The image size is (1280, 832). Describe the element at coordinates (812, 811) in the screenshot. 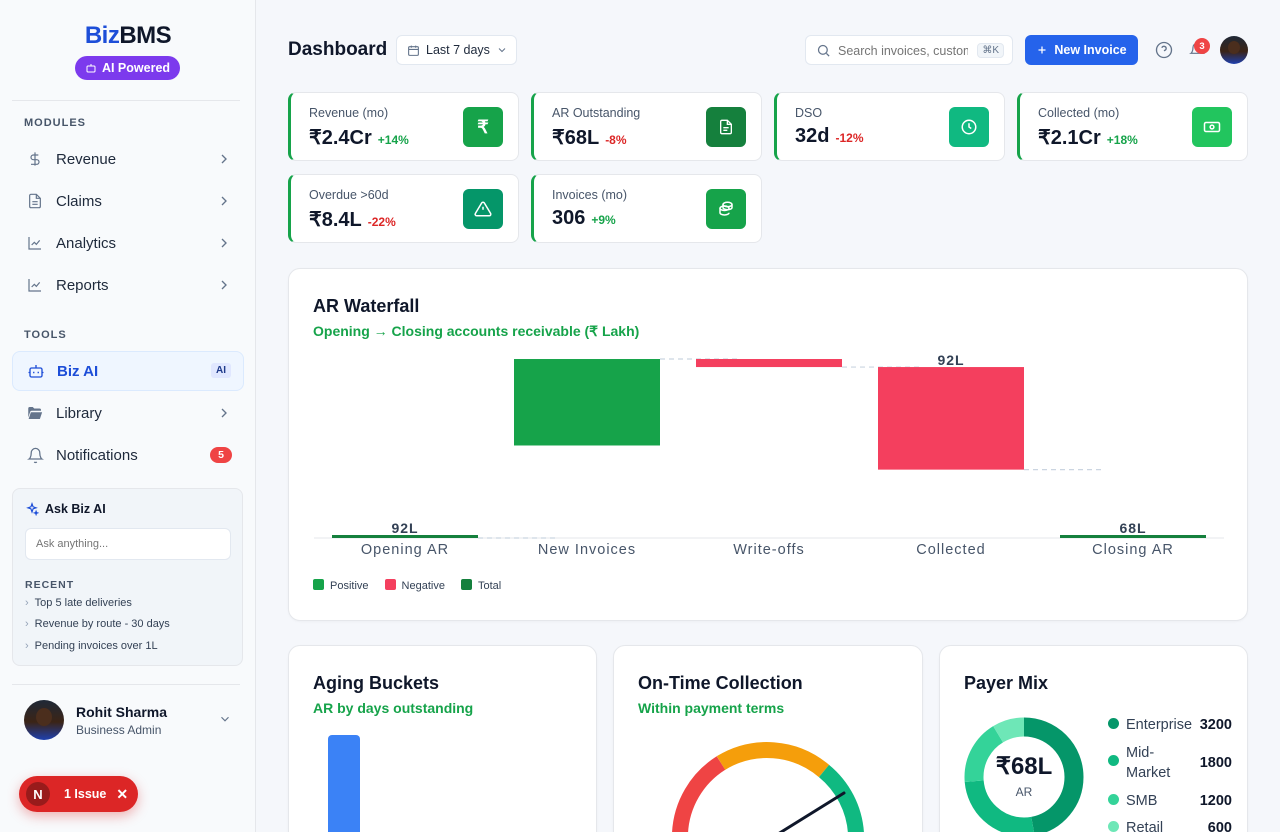

I see `gauge-needle` at that location.